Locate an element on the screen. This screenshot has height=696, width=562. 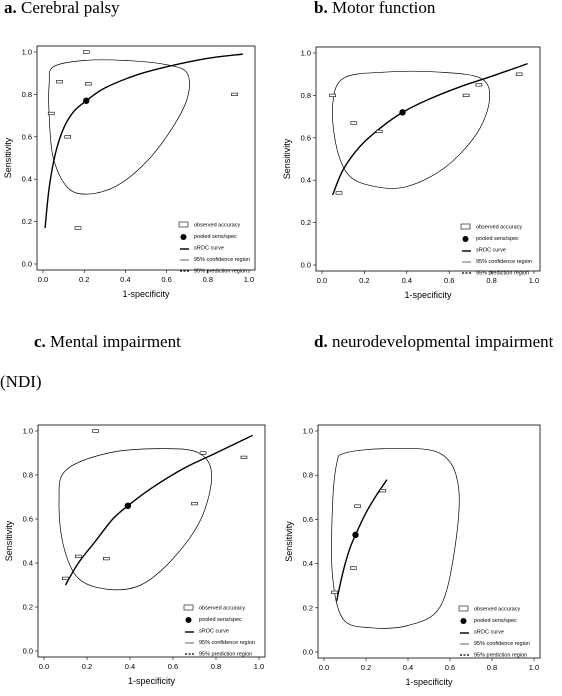
panel-title-text: Cerebral palsy is located at coordinates (70, 8).